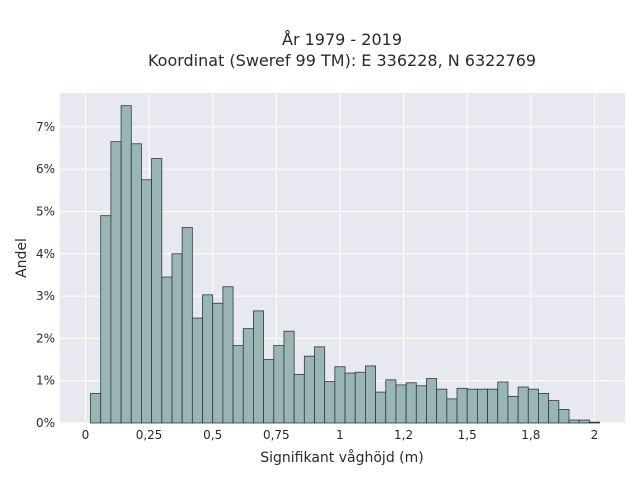 This screenshot has width=640, height=484. What do you see at coordinates (212, 435) in the screenshot?
I see `x-tick-label: 0,5` at bounding box center [212, 435].